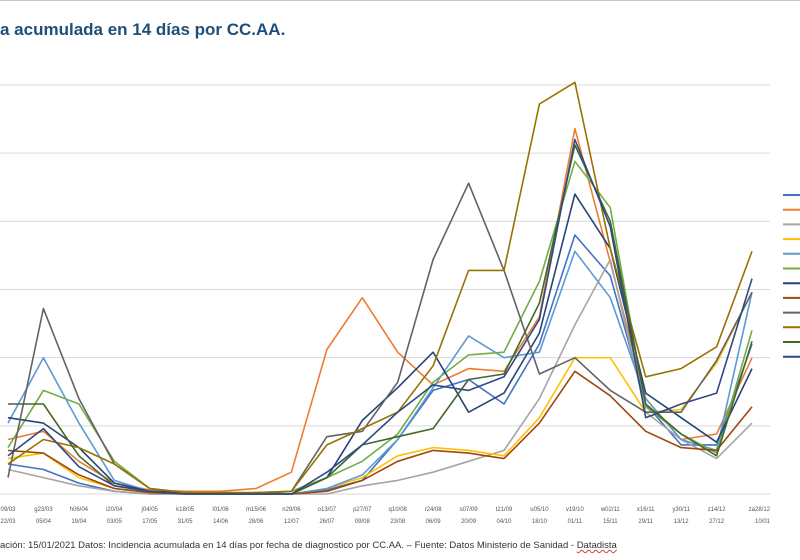 This screenshot has width=800, height=560. What do you see at coordinates (398, 510) in the screenshot?
I see `x-tick-label-top: q10/08` at bounding box center [398, 510].